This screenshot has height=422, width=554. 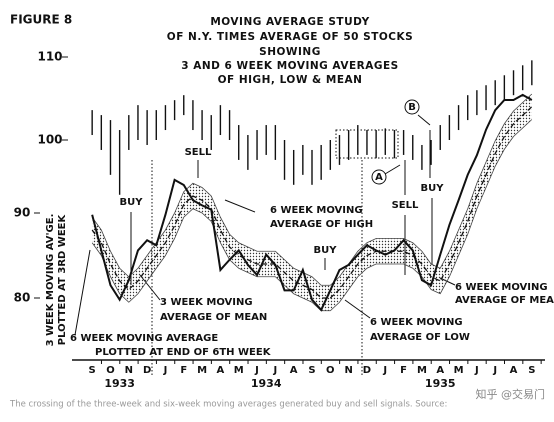 I want to click on y-tick-label: 90, so click(x=22, y=213).